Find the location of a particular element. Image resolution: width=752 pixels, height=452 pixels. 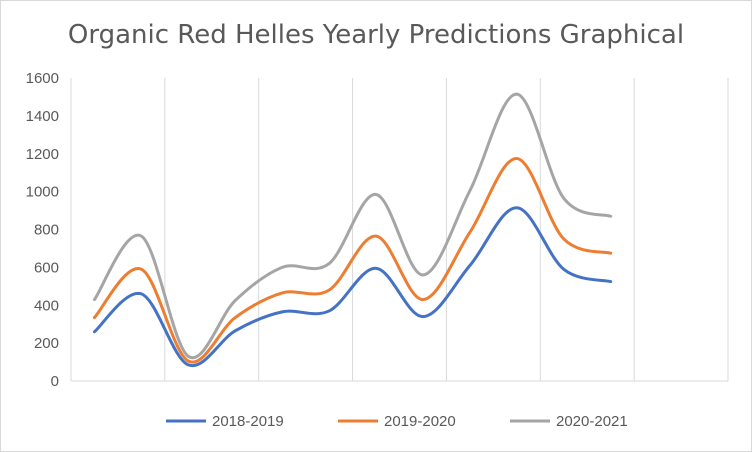

y-tick-label: 800 is located at coordinates (46, 230).